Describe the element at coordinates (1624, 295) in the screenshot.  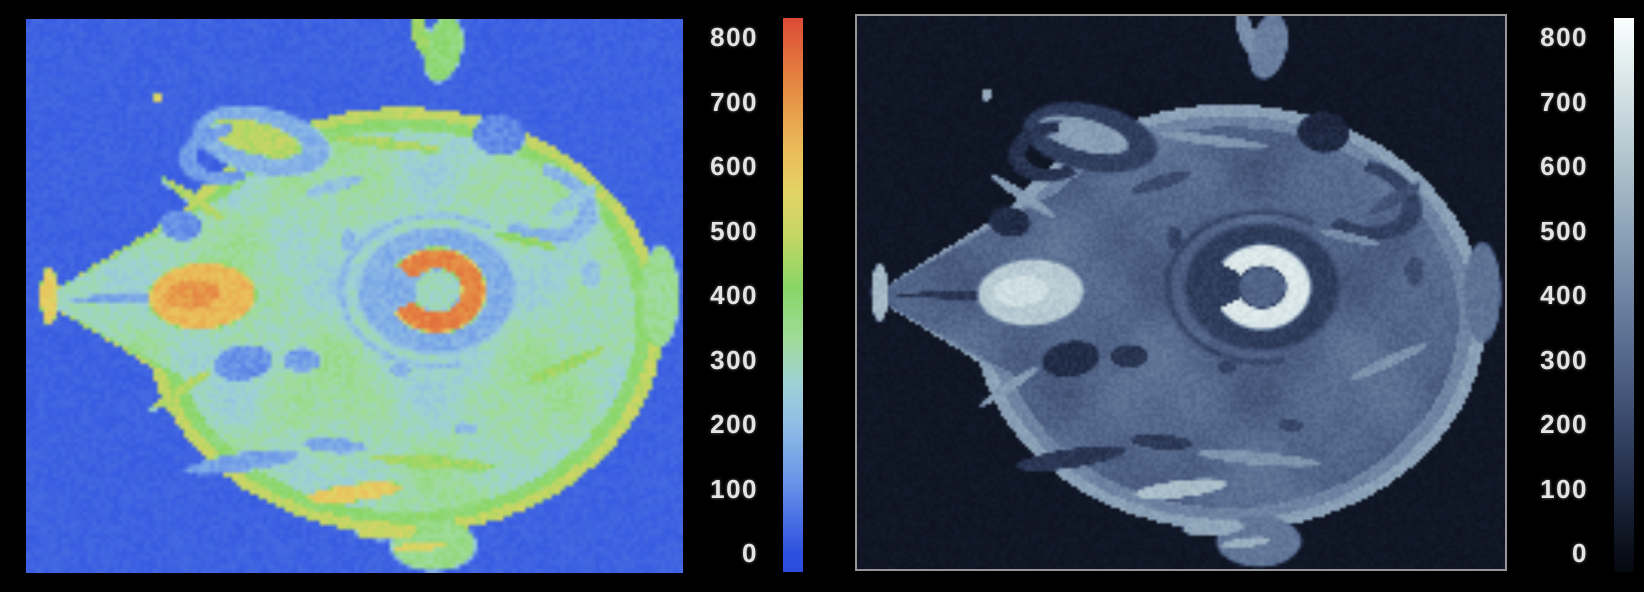
I see `colorbar-grayscale` at that location.